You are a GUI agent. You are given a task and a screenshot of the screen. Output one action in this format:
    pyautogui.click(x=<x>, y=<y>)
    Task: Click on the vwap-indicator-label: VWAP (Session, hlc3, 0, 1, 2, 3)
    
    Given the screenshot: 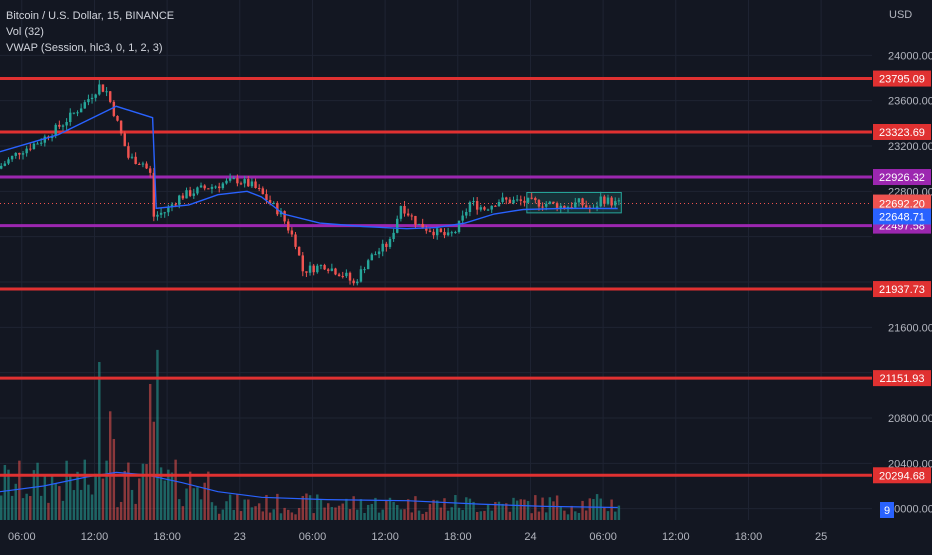 What is the action you would take?
    pyautogui.click(x=84, y=48)
    